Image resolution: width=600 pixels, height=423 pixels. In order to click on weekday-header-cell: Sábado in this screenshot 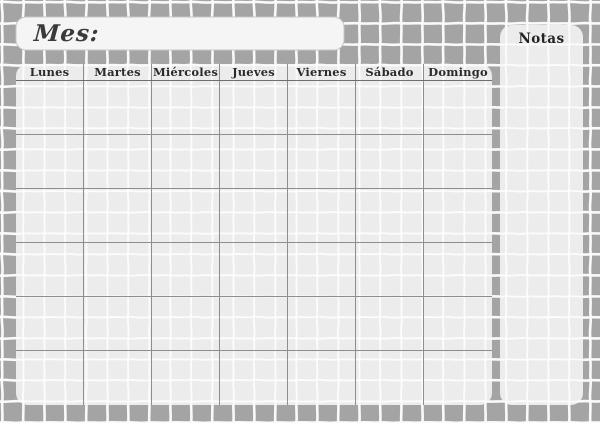, I will do `click(390, 72)`.